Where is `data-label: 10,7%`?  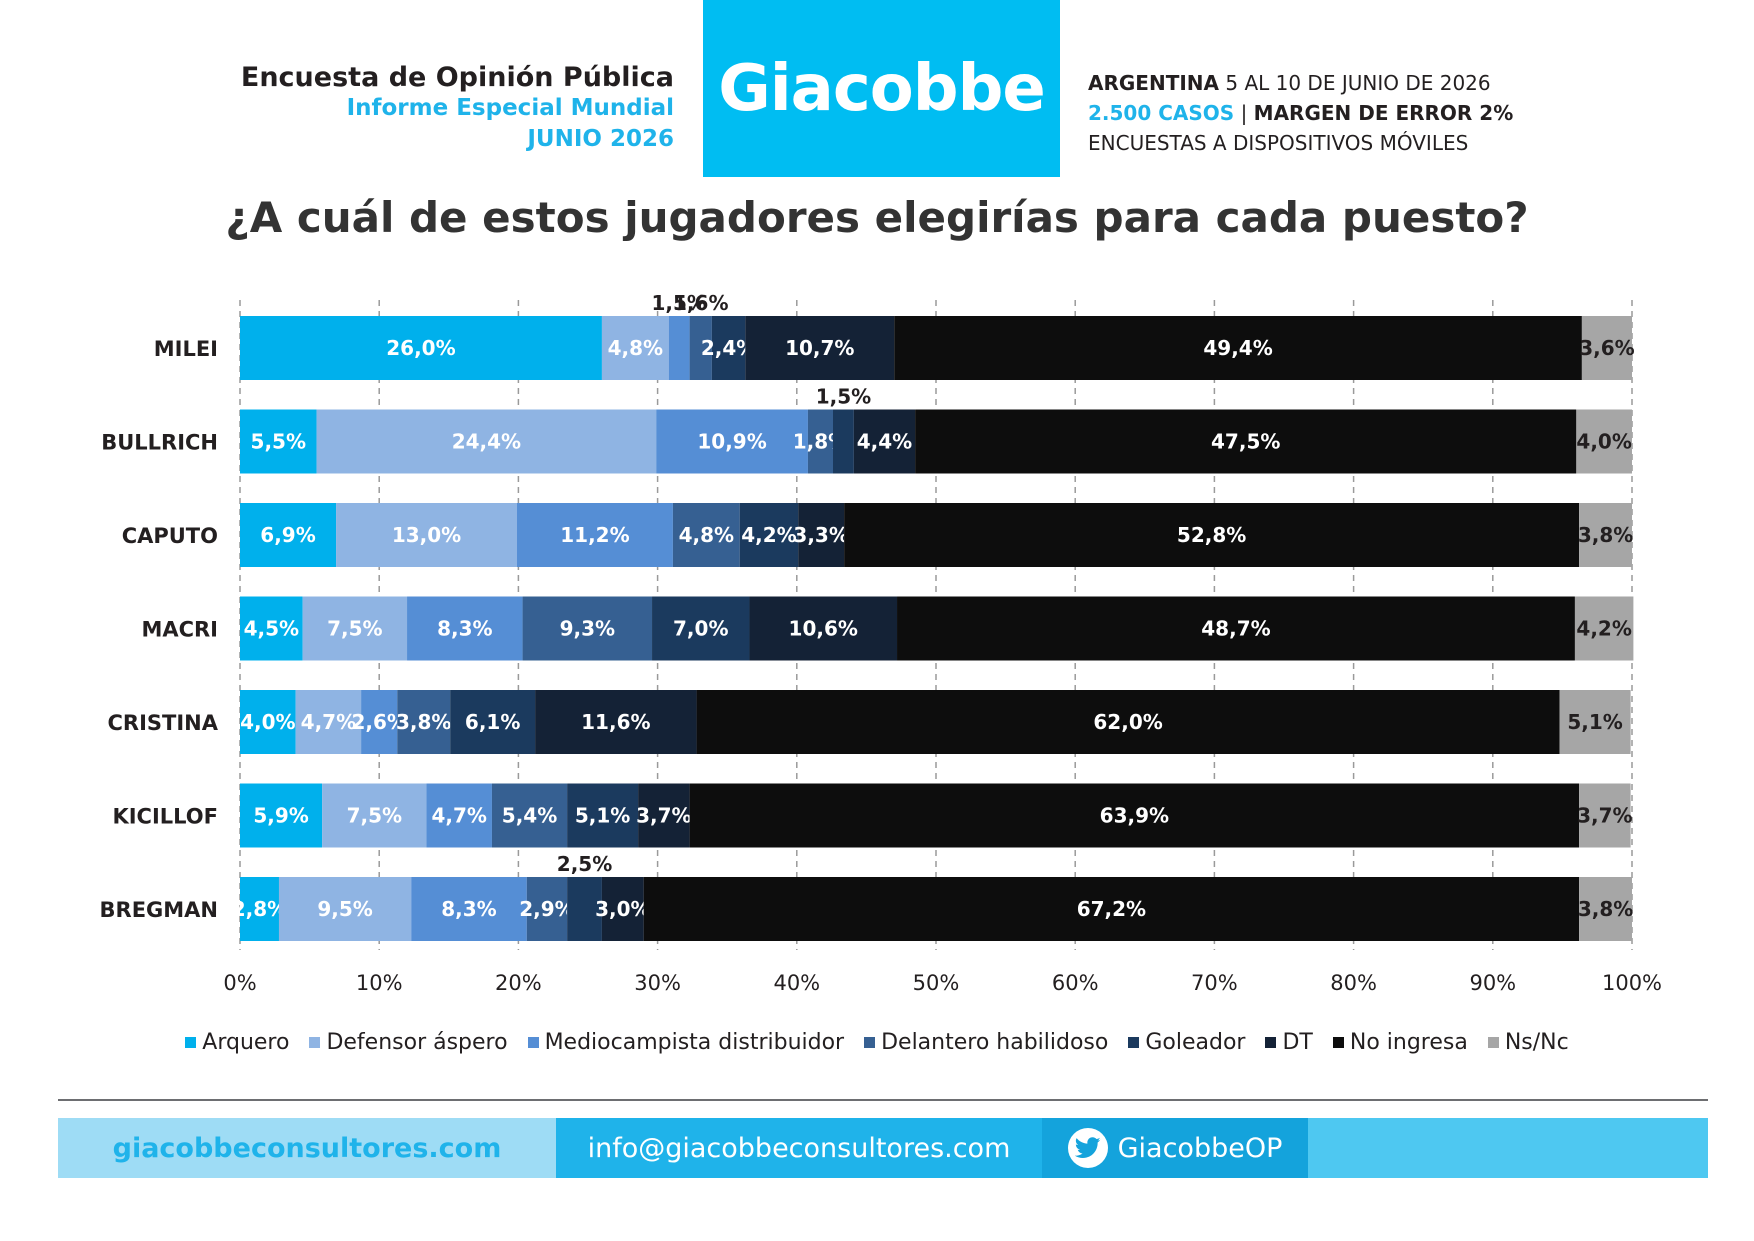 data-label: 10,7% is located at coordinates (819, 348).